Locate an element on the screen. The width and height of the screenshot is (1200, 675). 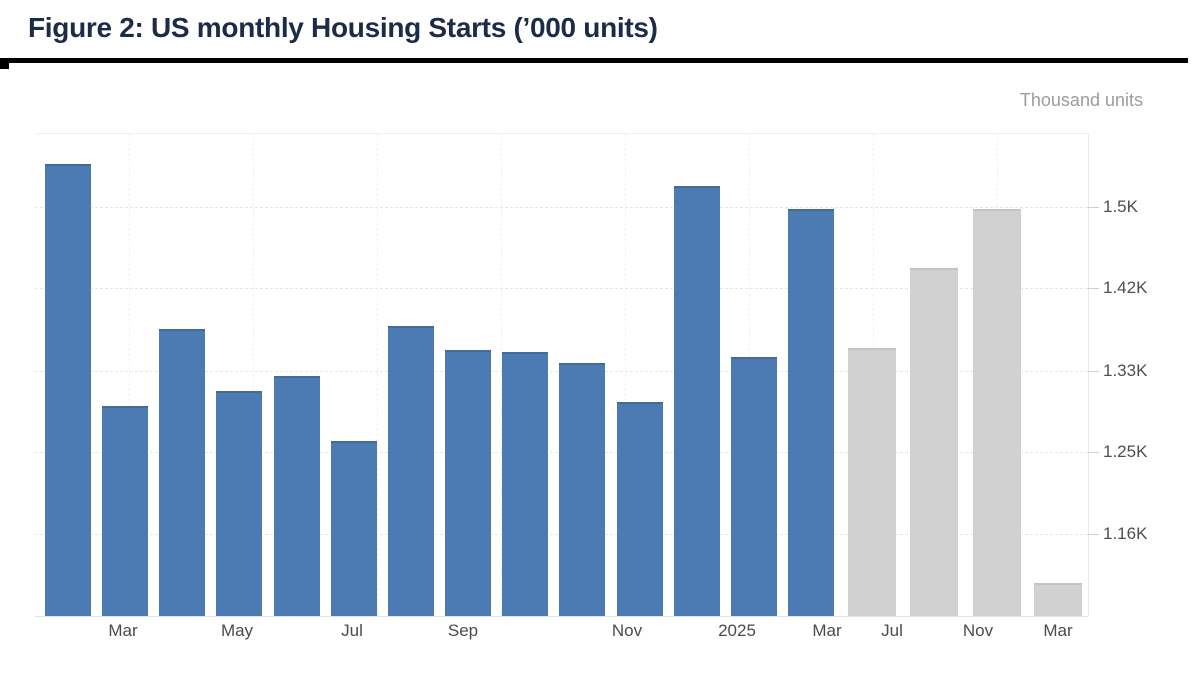
x-tick-label-4-Nov: Nov is located at coordinates (627, 630).